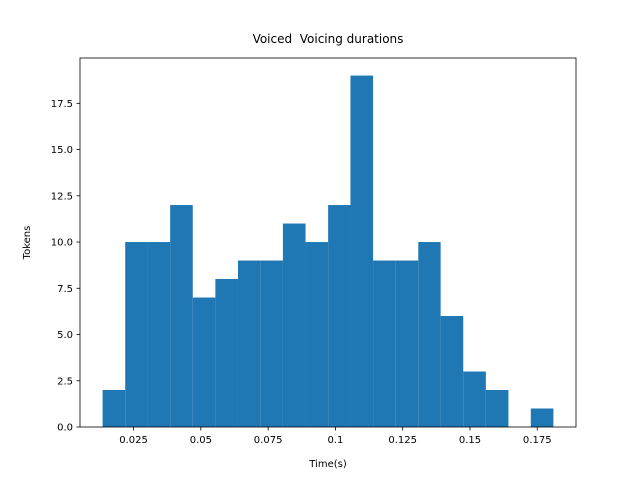 This screenshot has height=480, width=640. Describe the element at coordinates (268, 440) in the screenshot. I see `x-tick-label: 0.075` at that location.